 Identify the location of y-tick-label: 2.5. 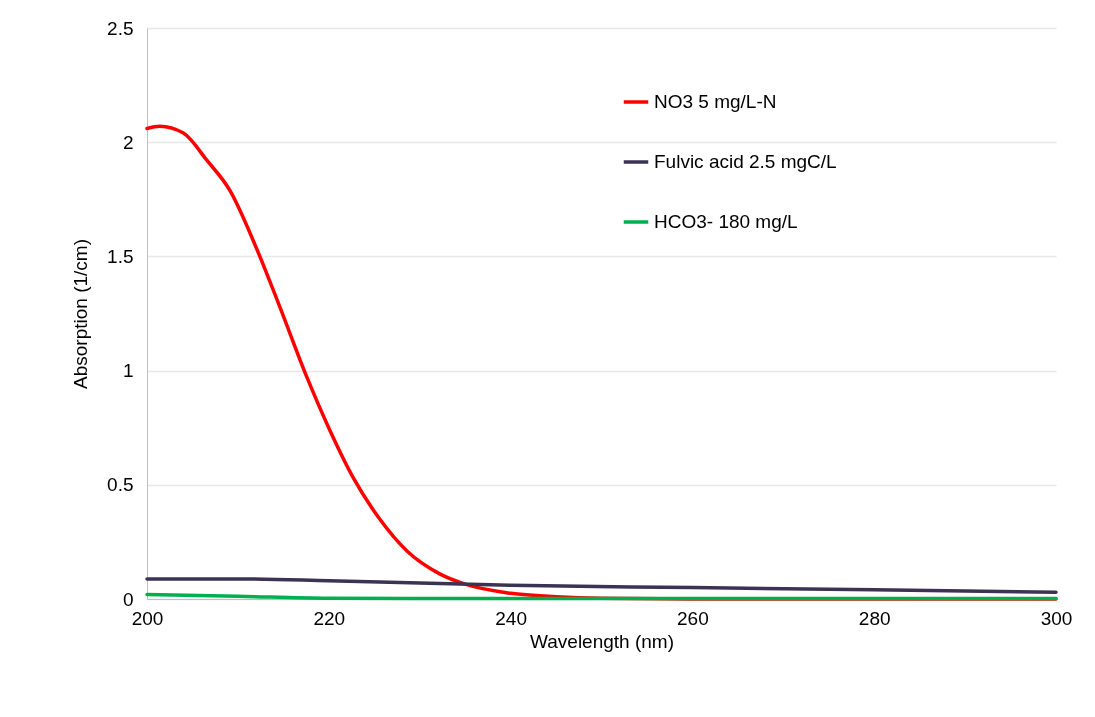
(120, 28).